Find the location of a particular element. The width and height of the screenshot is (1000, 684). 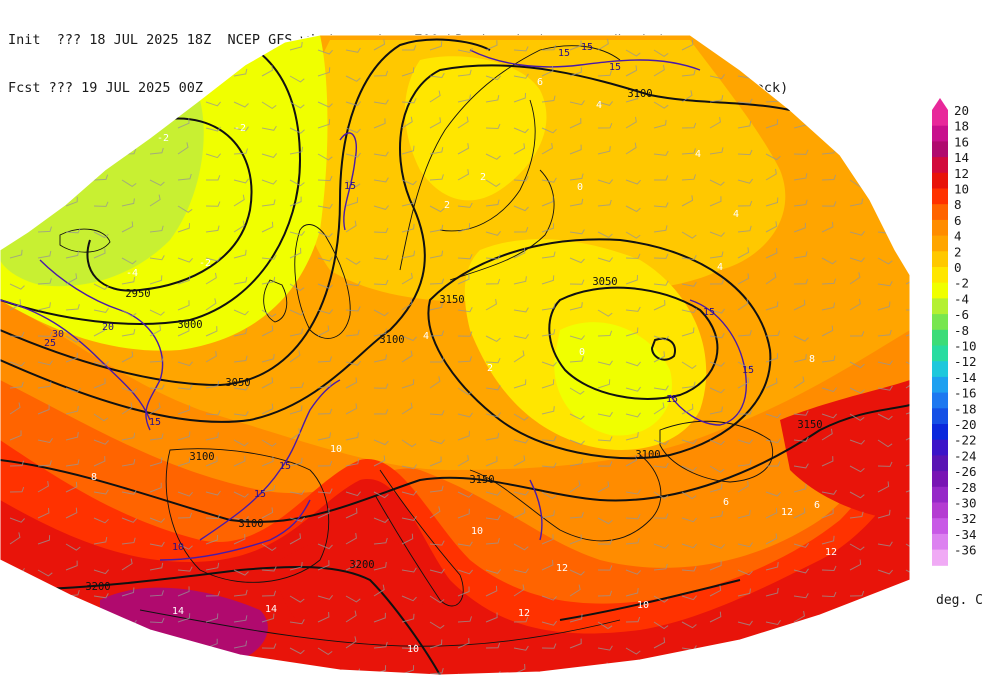

colorbar-tick-label: 12 is located at coordinates (961, 173).